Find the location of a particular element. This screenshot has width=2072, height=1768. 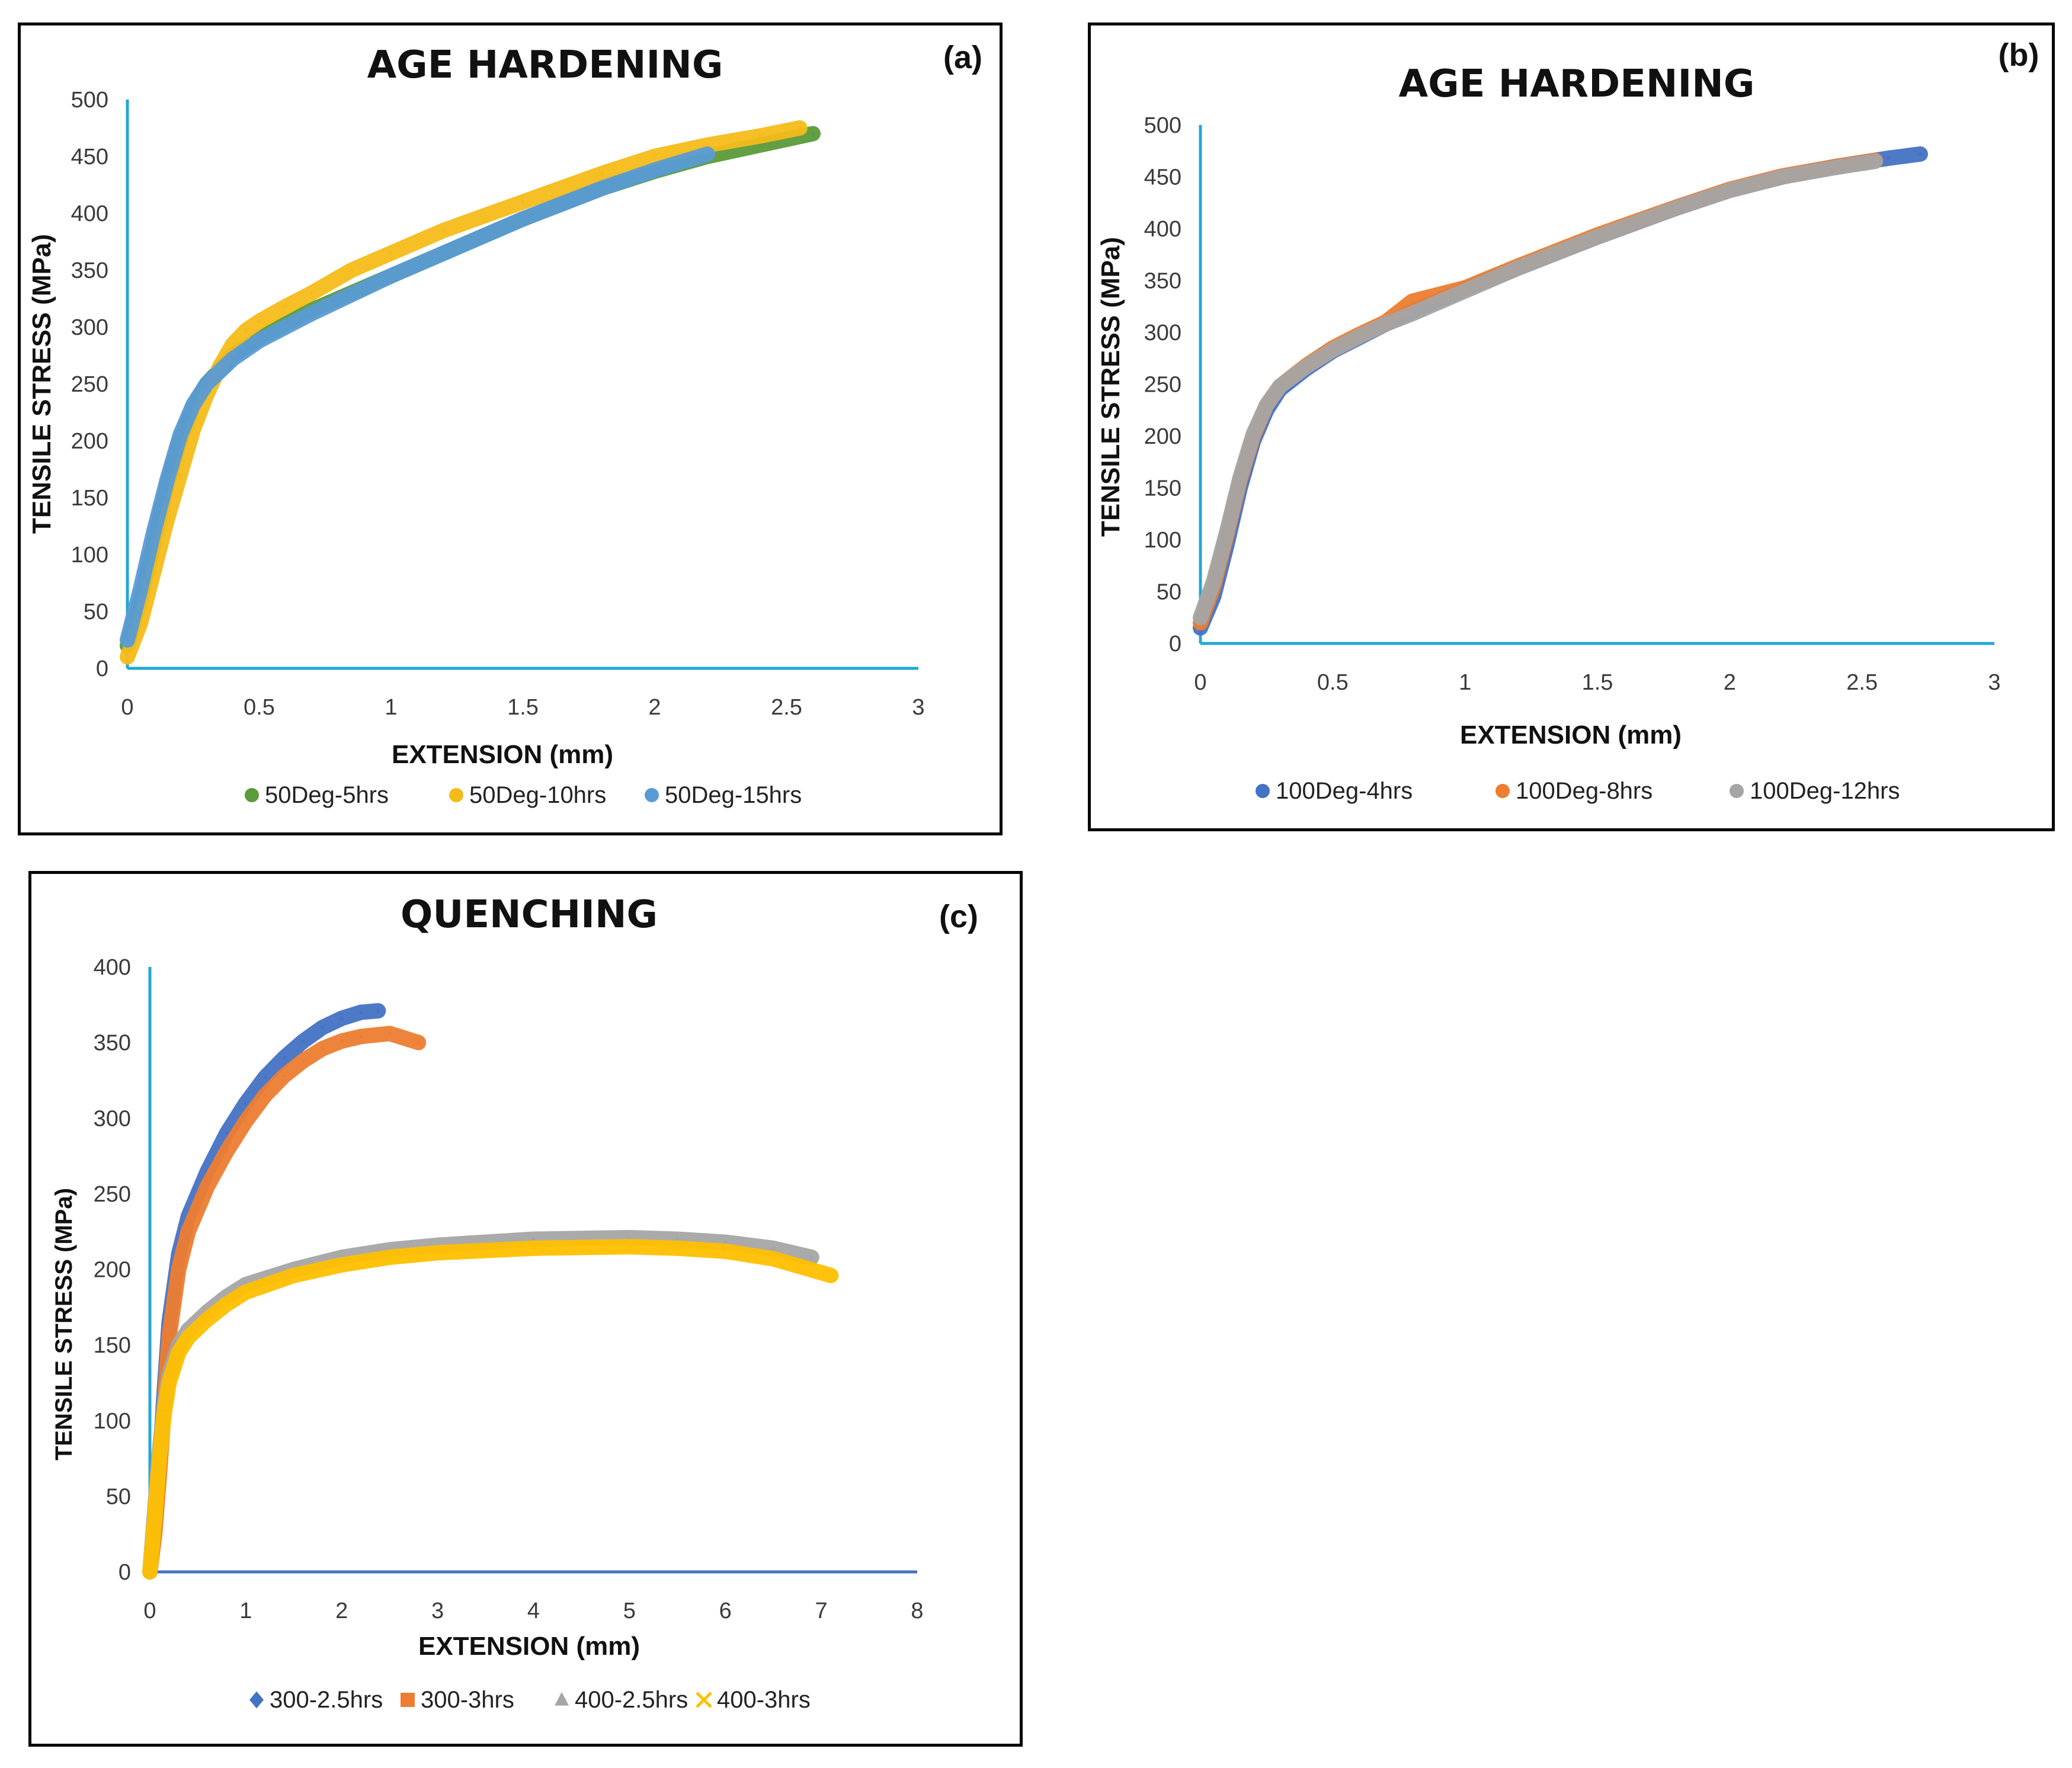

x-tick-label: 0 is located at coordinates (127, 707).